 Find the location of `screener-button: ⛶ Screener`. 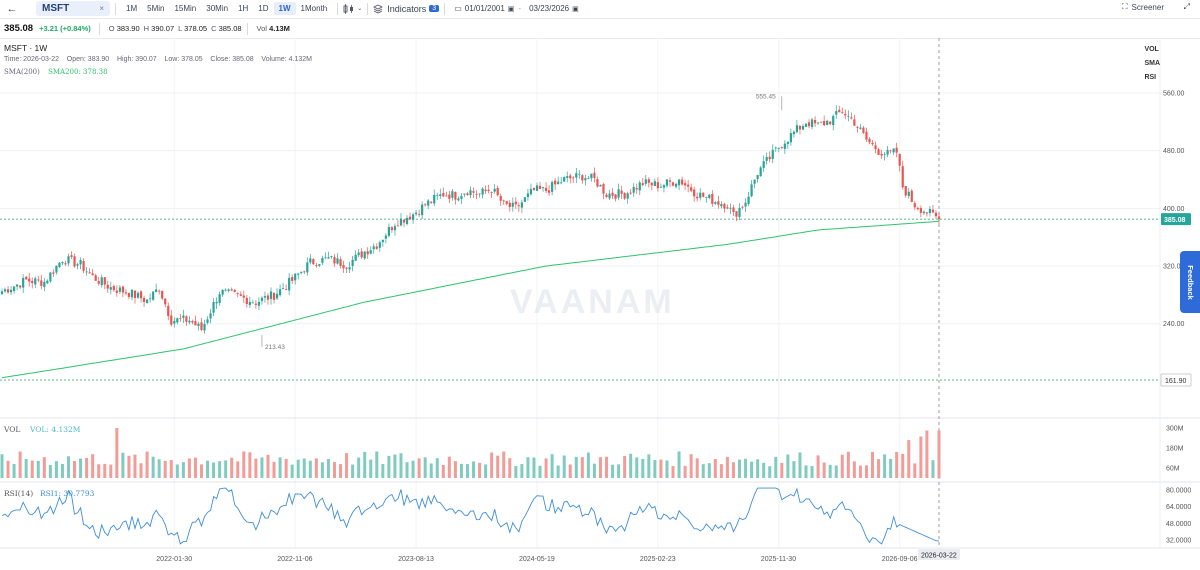

screener-button: ⛶ Screener is located at coordinates (1143, 7).